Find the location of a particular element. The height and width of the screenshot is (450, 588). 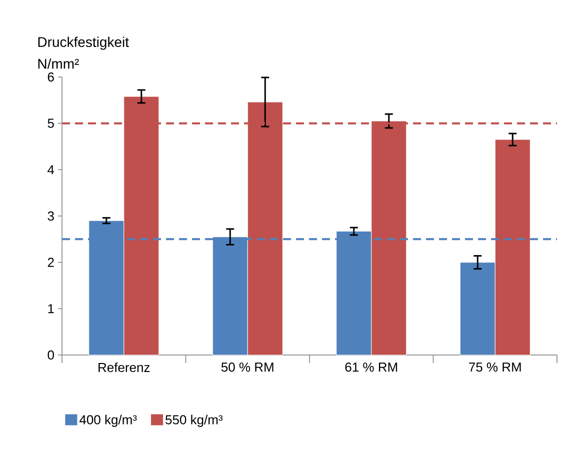

y-tick-label: 6 is located at coordinates (51, 77).